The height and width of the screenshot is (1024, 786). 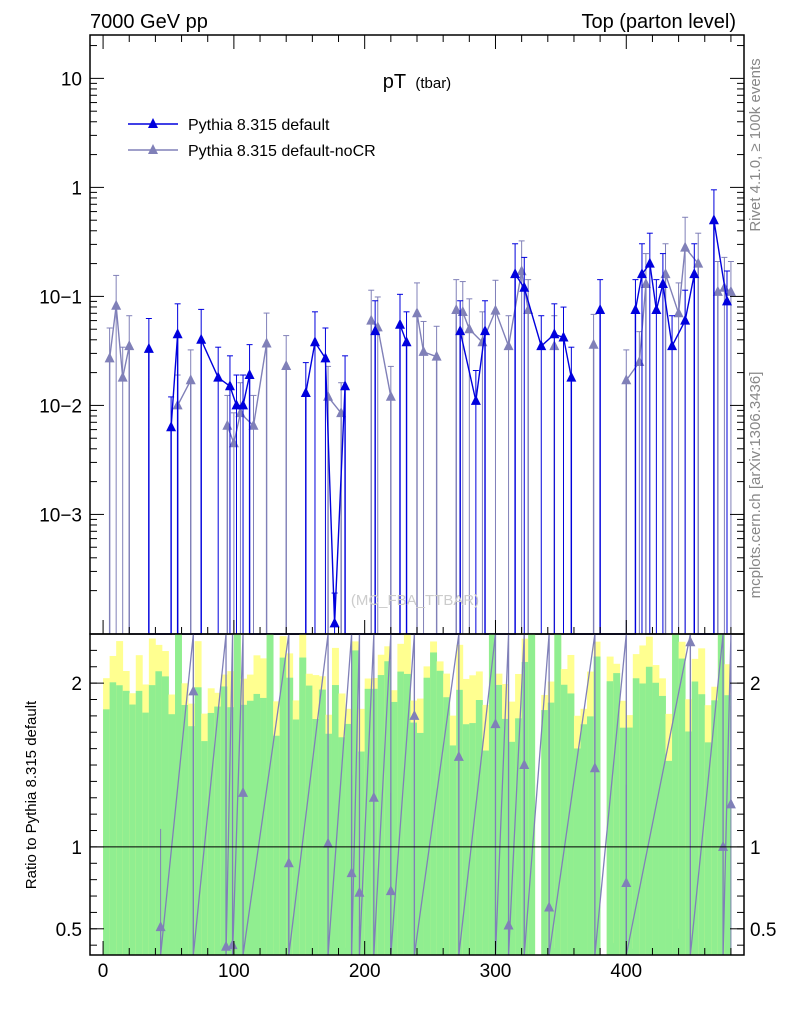 I want to click on legend-marker-noCR, so click(x=153, y=149).